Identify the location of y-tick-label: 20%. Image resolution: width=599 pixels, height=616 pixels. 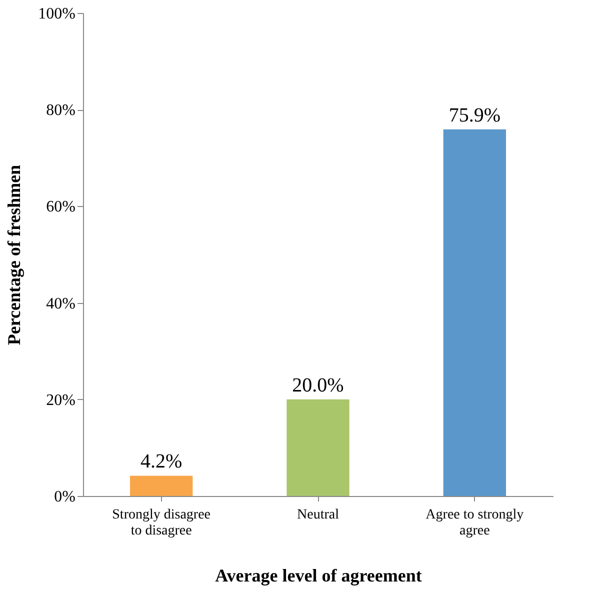
(61, 400).